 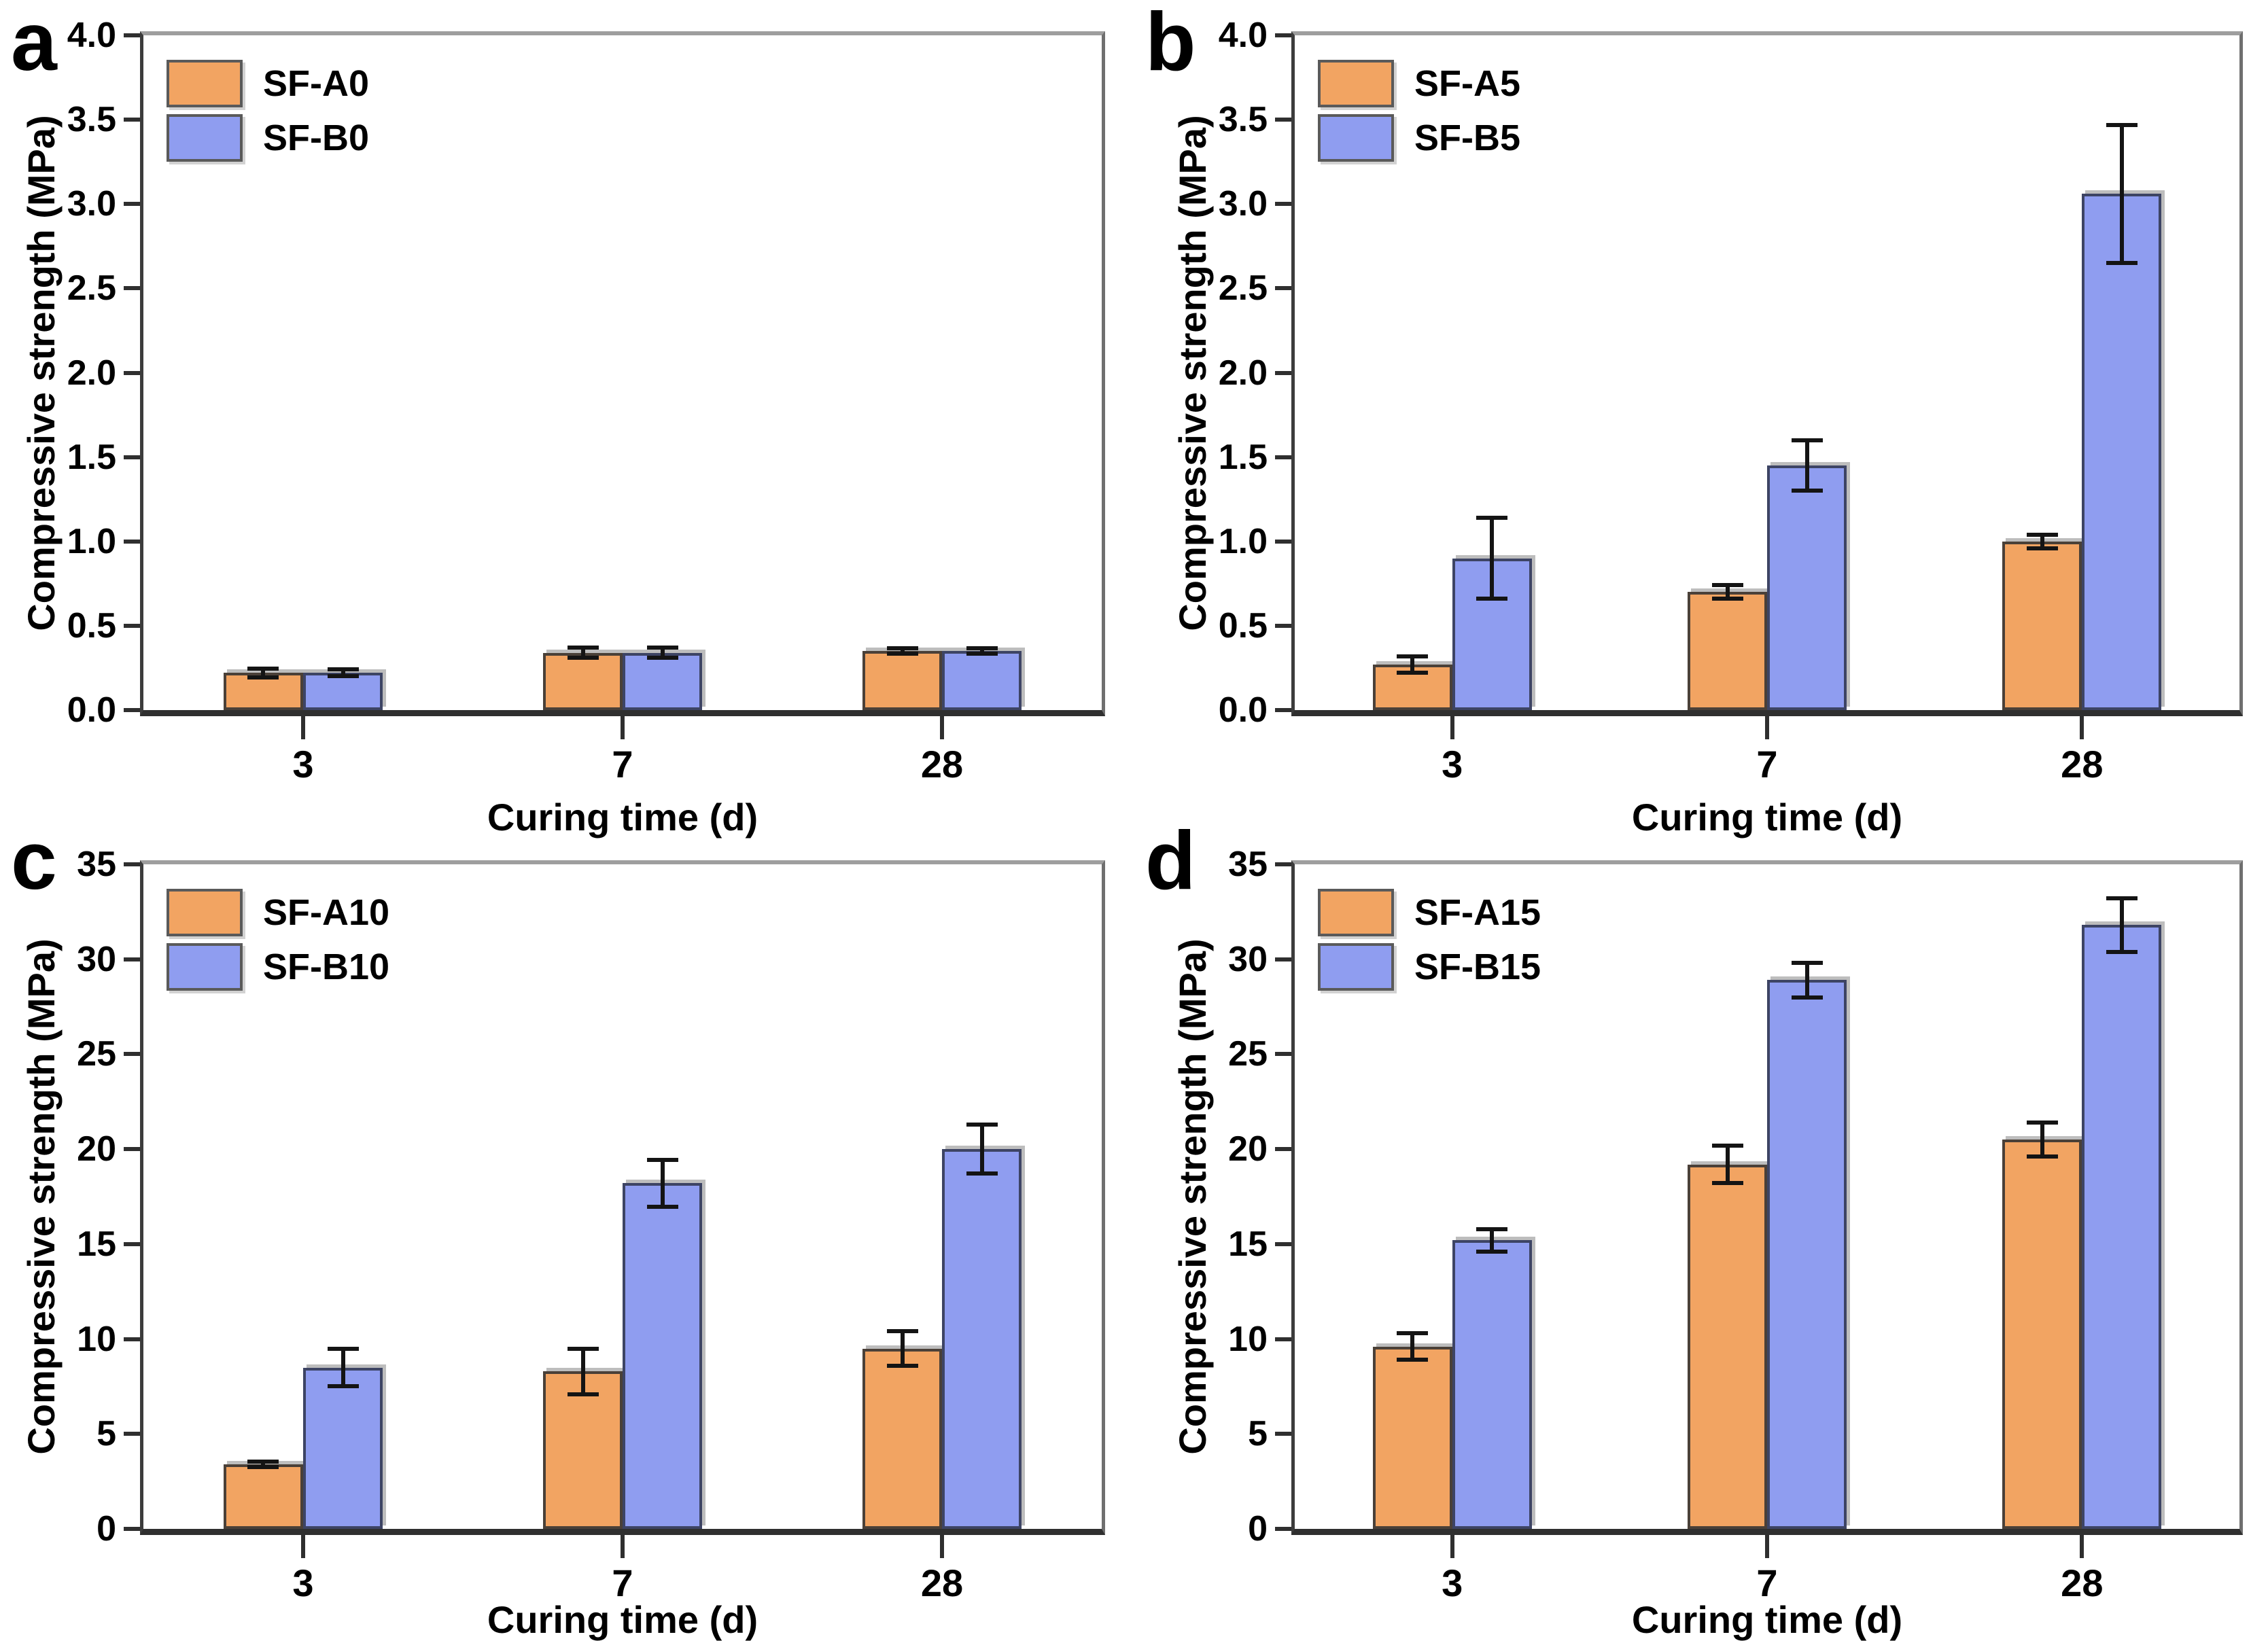 What do you see at coordinates (263, 1496) in the screenshot?
I see `bar-SF-A10-3d` at bounding box center [263, 1496].